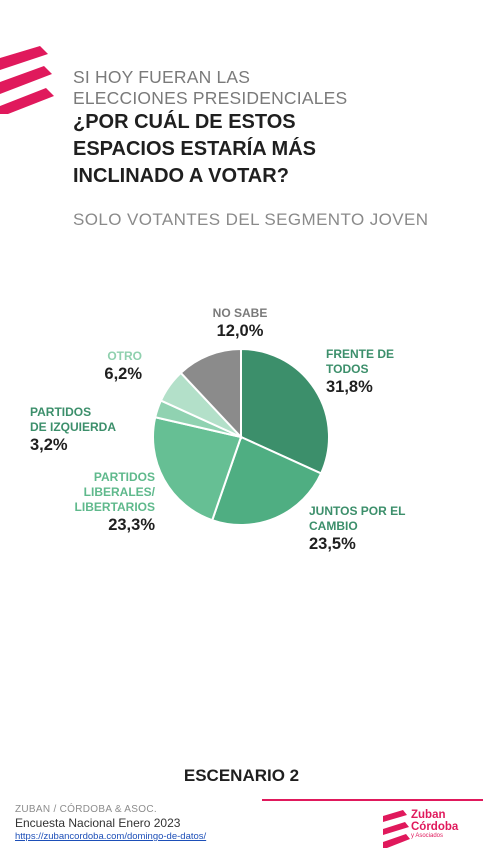 Image resolution: width=483 pixels, height=854 pixels. I want to click on chart-title-line-1: ¿POR CUÁL DE ESTOS, so click(184, 122).